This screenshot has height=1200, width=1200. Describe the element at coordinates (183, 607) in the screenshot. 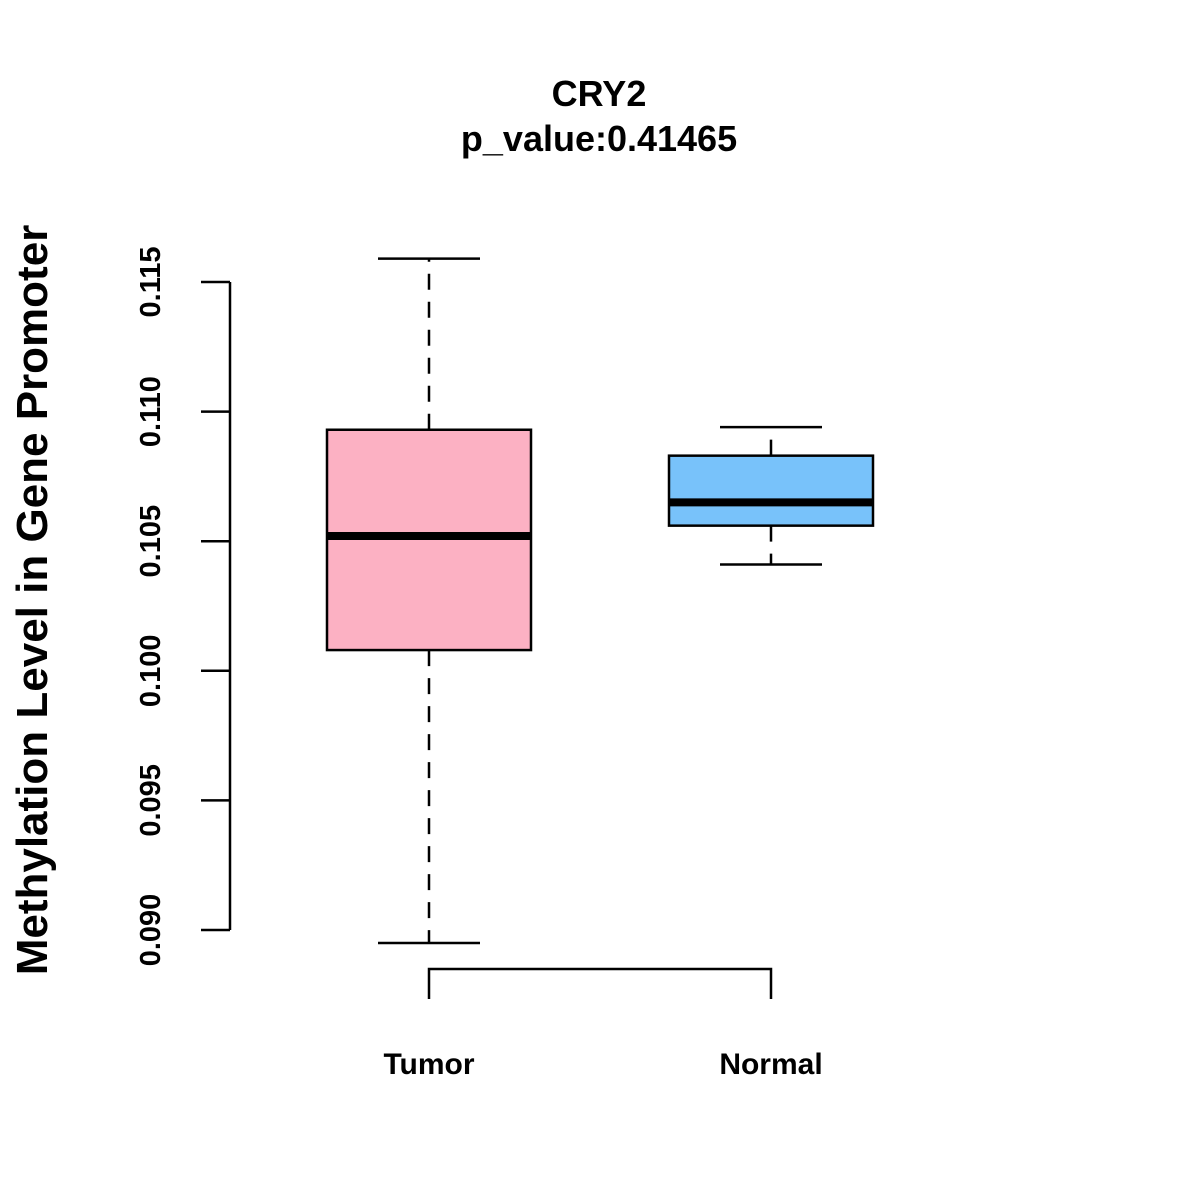

I see `y-axis: 0.090 0.095 0.100 0.105 0.110 0.115` at that location.